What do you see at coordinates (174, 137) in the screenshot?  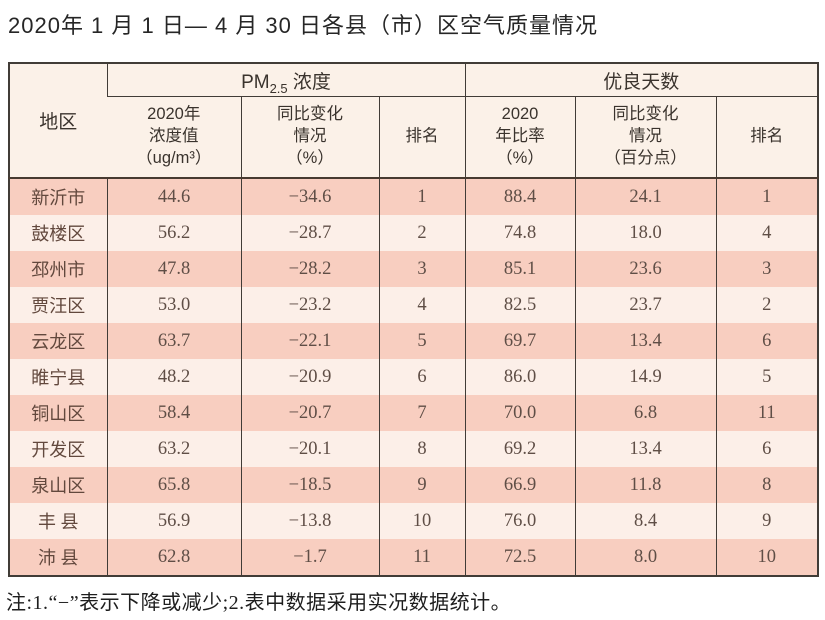 I see `col-header-pm-value: 2020年 浓度值 （ug/m³）` at bounding box center [174, 137].